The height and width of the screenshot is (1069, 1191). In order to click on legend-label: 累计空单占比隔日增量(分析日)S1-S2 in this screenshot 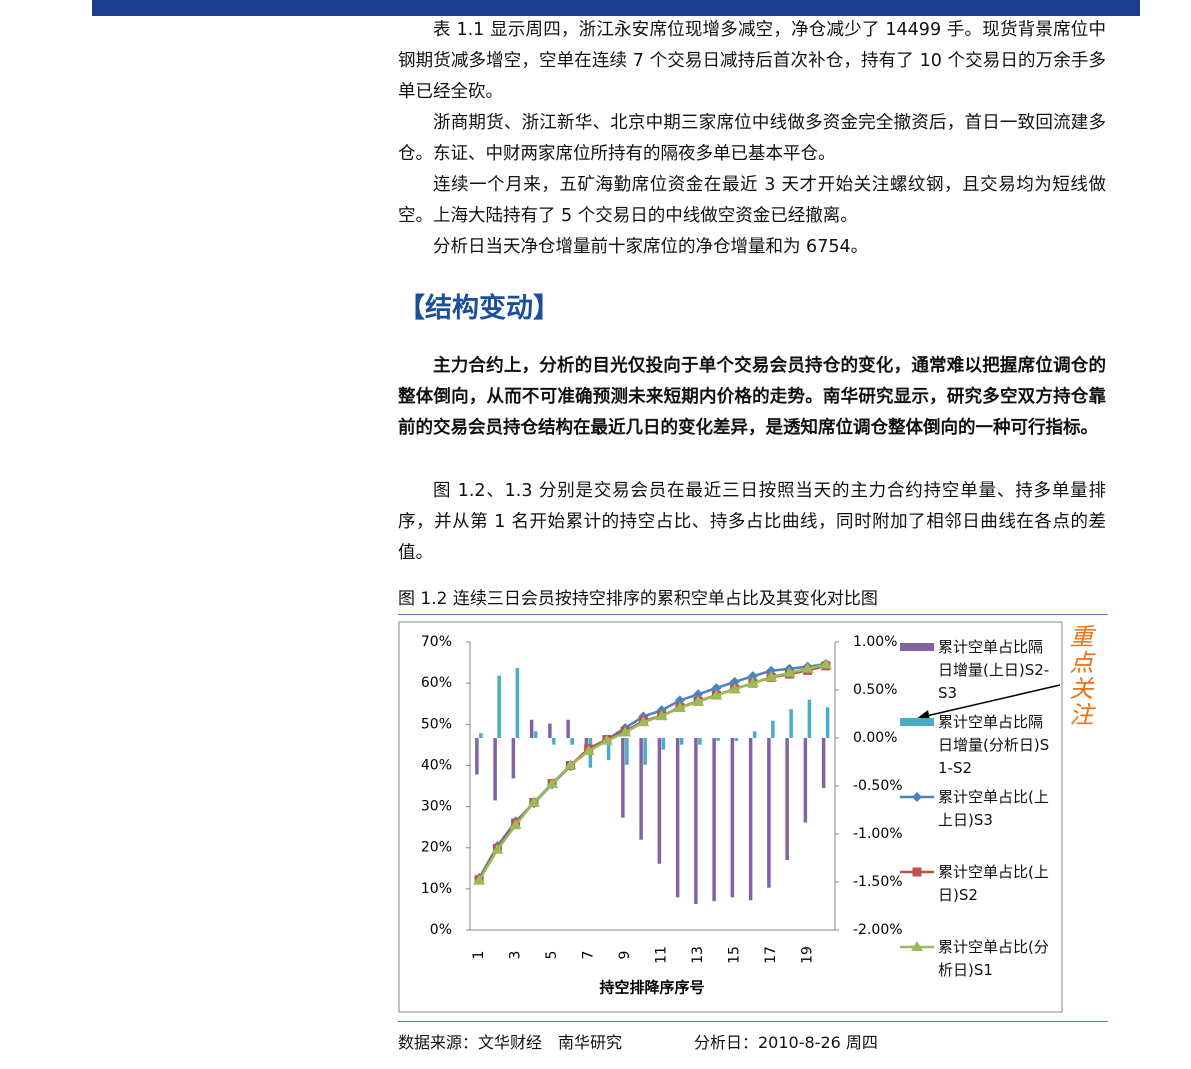, I will do `click(994, 745)`.